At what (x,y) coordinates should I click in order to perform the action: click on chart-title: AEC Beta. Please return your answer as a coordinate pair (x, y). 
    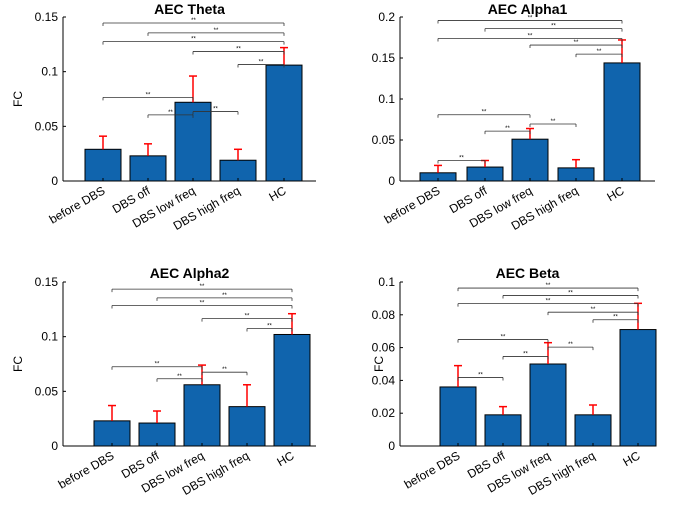
    Looking at the image, I should click on (528, 273).